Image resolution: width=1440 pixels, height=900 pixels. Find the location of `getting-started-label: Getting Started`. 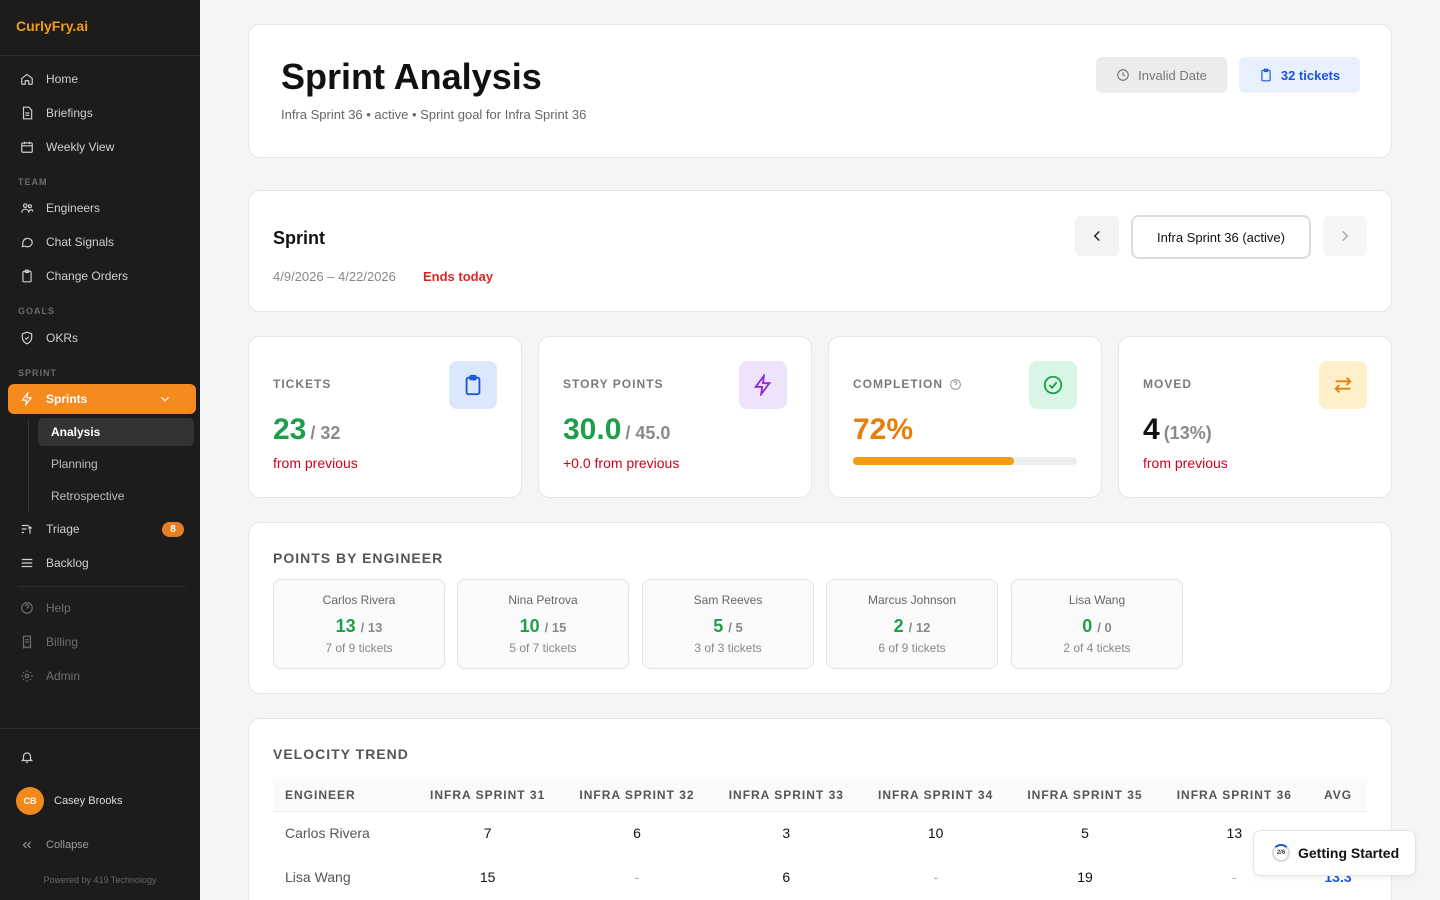

getting-started-label: Getting Started is located at coordinates (1349, 853).